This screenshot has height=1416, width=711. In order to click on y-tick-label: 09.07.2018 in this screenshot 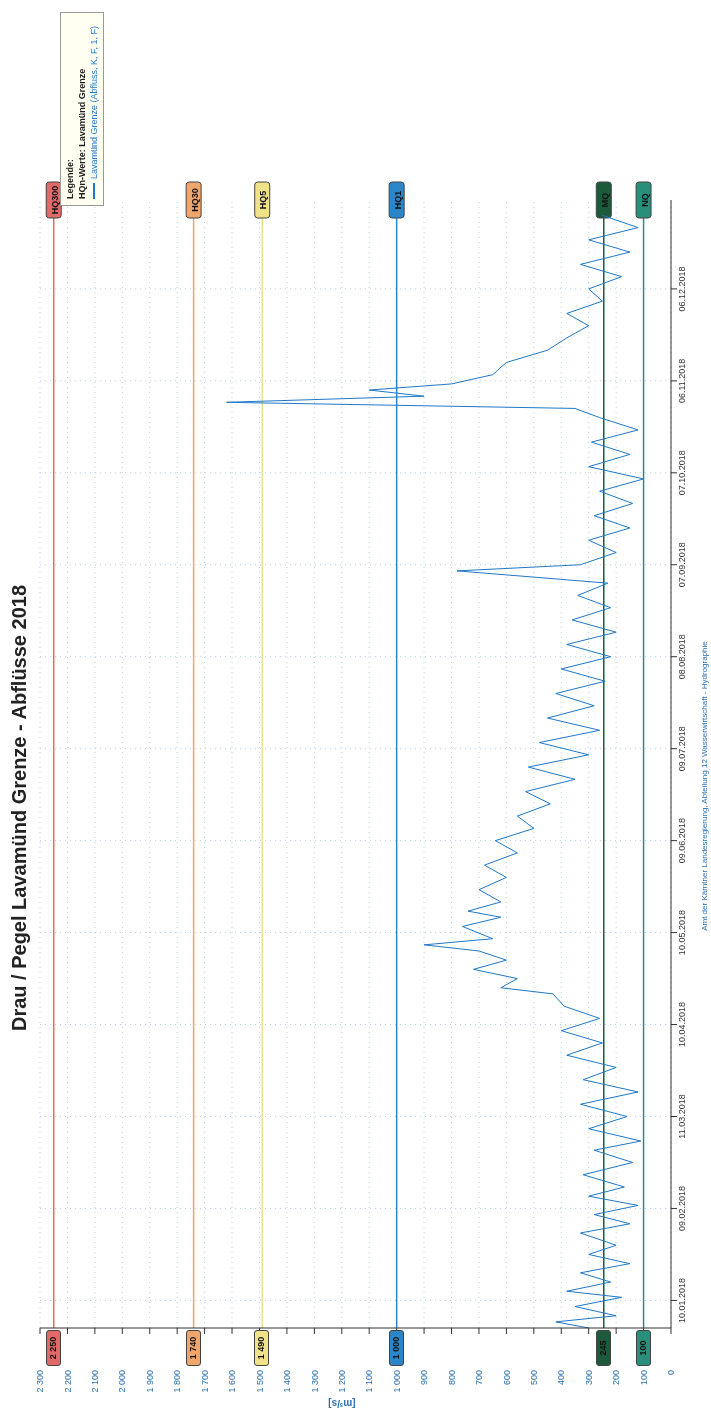, I will do `click(682, 749)`.